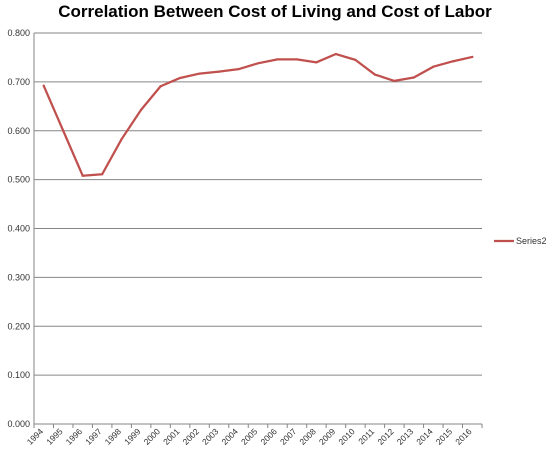 The width and height of the screenshot is (550, 455). I want to click on x-tick-label: 2006, so click(268, 436).